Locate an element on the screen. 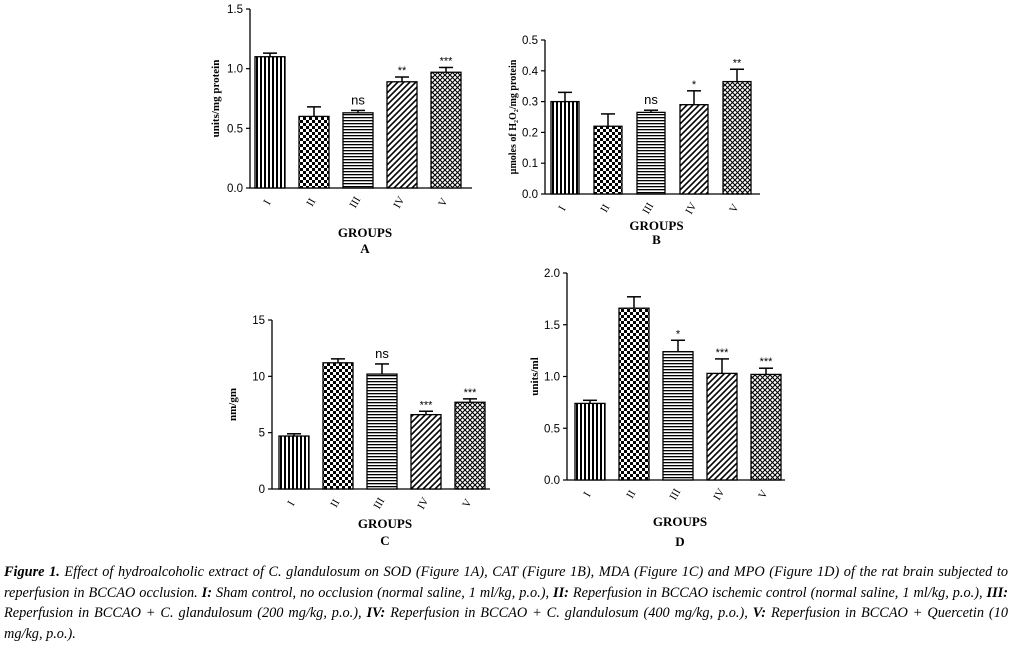 The width and height of the screenshot is (1011, 655). caption-group-5-label: V: is located at coordinates (759, 613).